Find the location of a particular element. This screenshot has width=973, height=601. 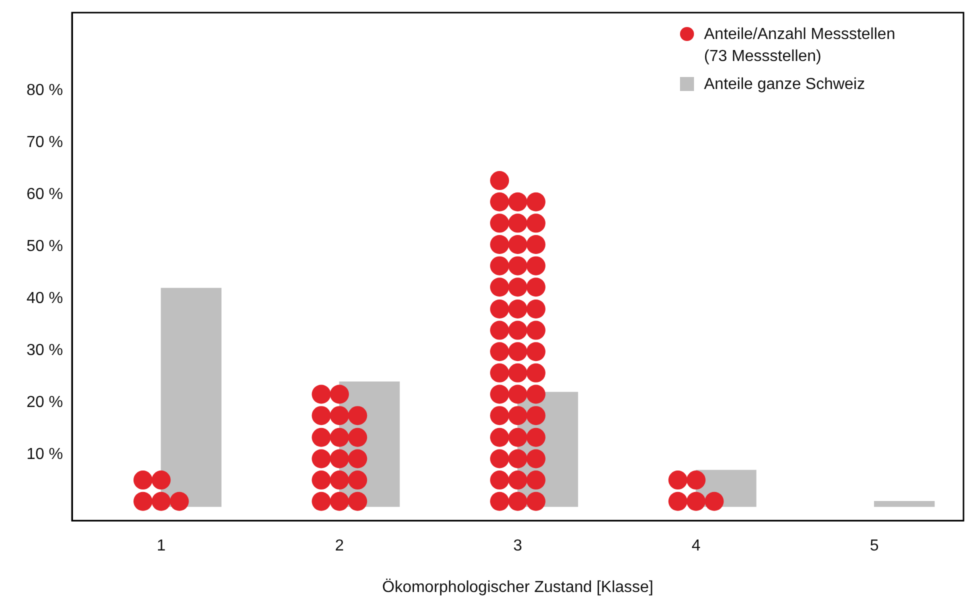

y-tick-label: 20 % is located at coordinates (44, 402).